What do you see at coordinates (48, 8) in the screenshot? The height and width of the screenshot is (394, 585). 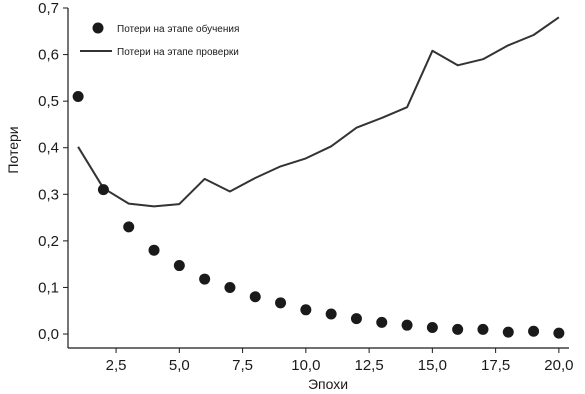 I see `y-tick-label: 0,7` at bounding box center [48, 8].